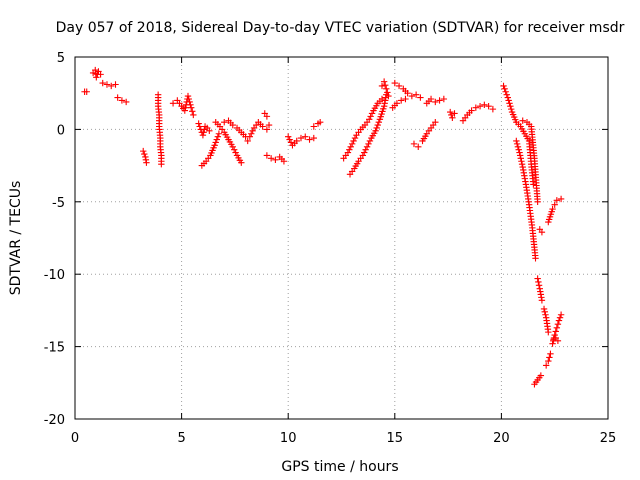 This screenshot has width=640, height=480. I want to click on x-tick-label: 15, so click(395, 438).